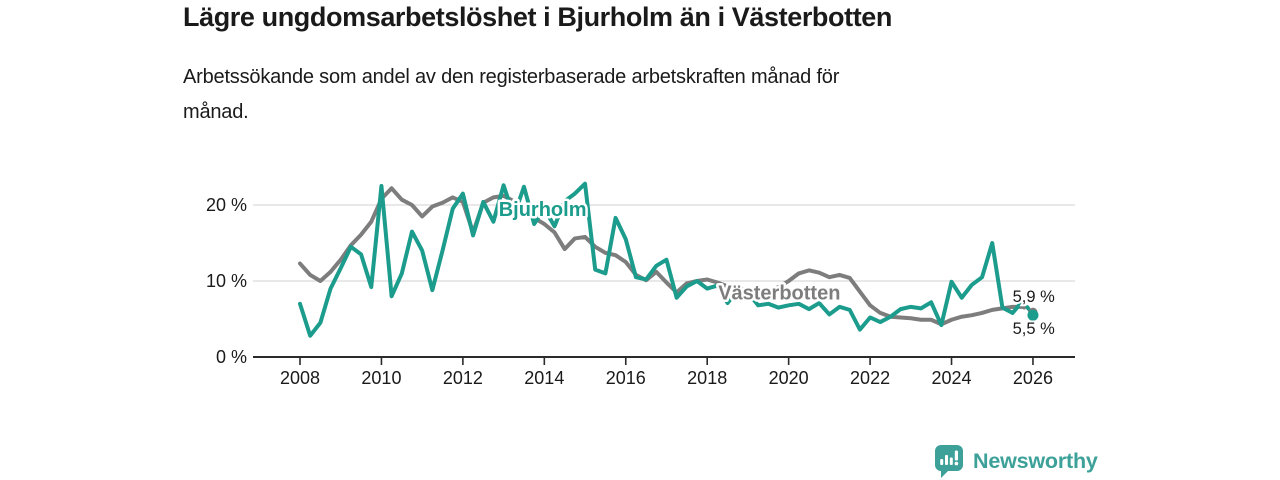 The width and height of the screenshot is (1280, 480). Describe the element at coordinates (463, 378) in the screenshot. I see `x-tick-label: 2012` at that location.